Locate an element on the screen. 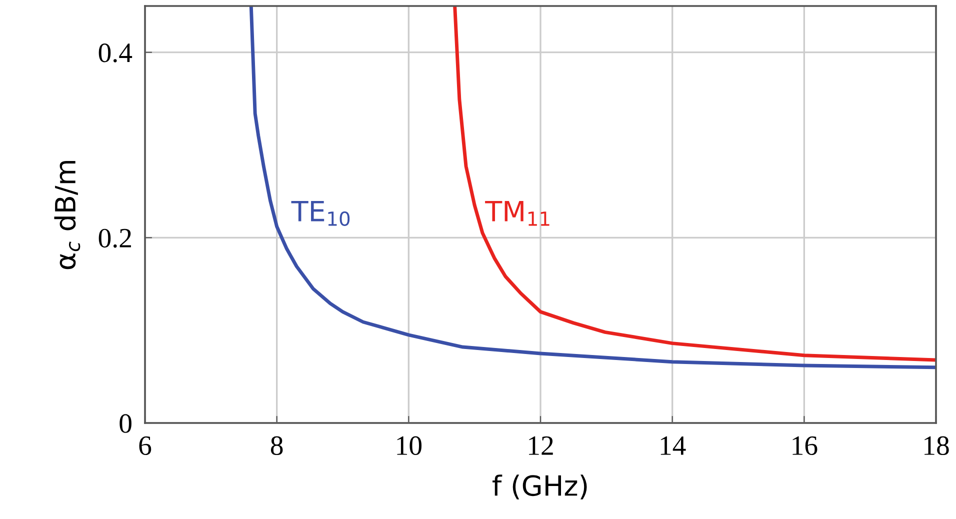 This screenshot has height=519, width=956. annotation: TE$_{10}$ is located at coordinates (320, 213).